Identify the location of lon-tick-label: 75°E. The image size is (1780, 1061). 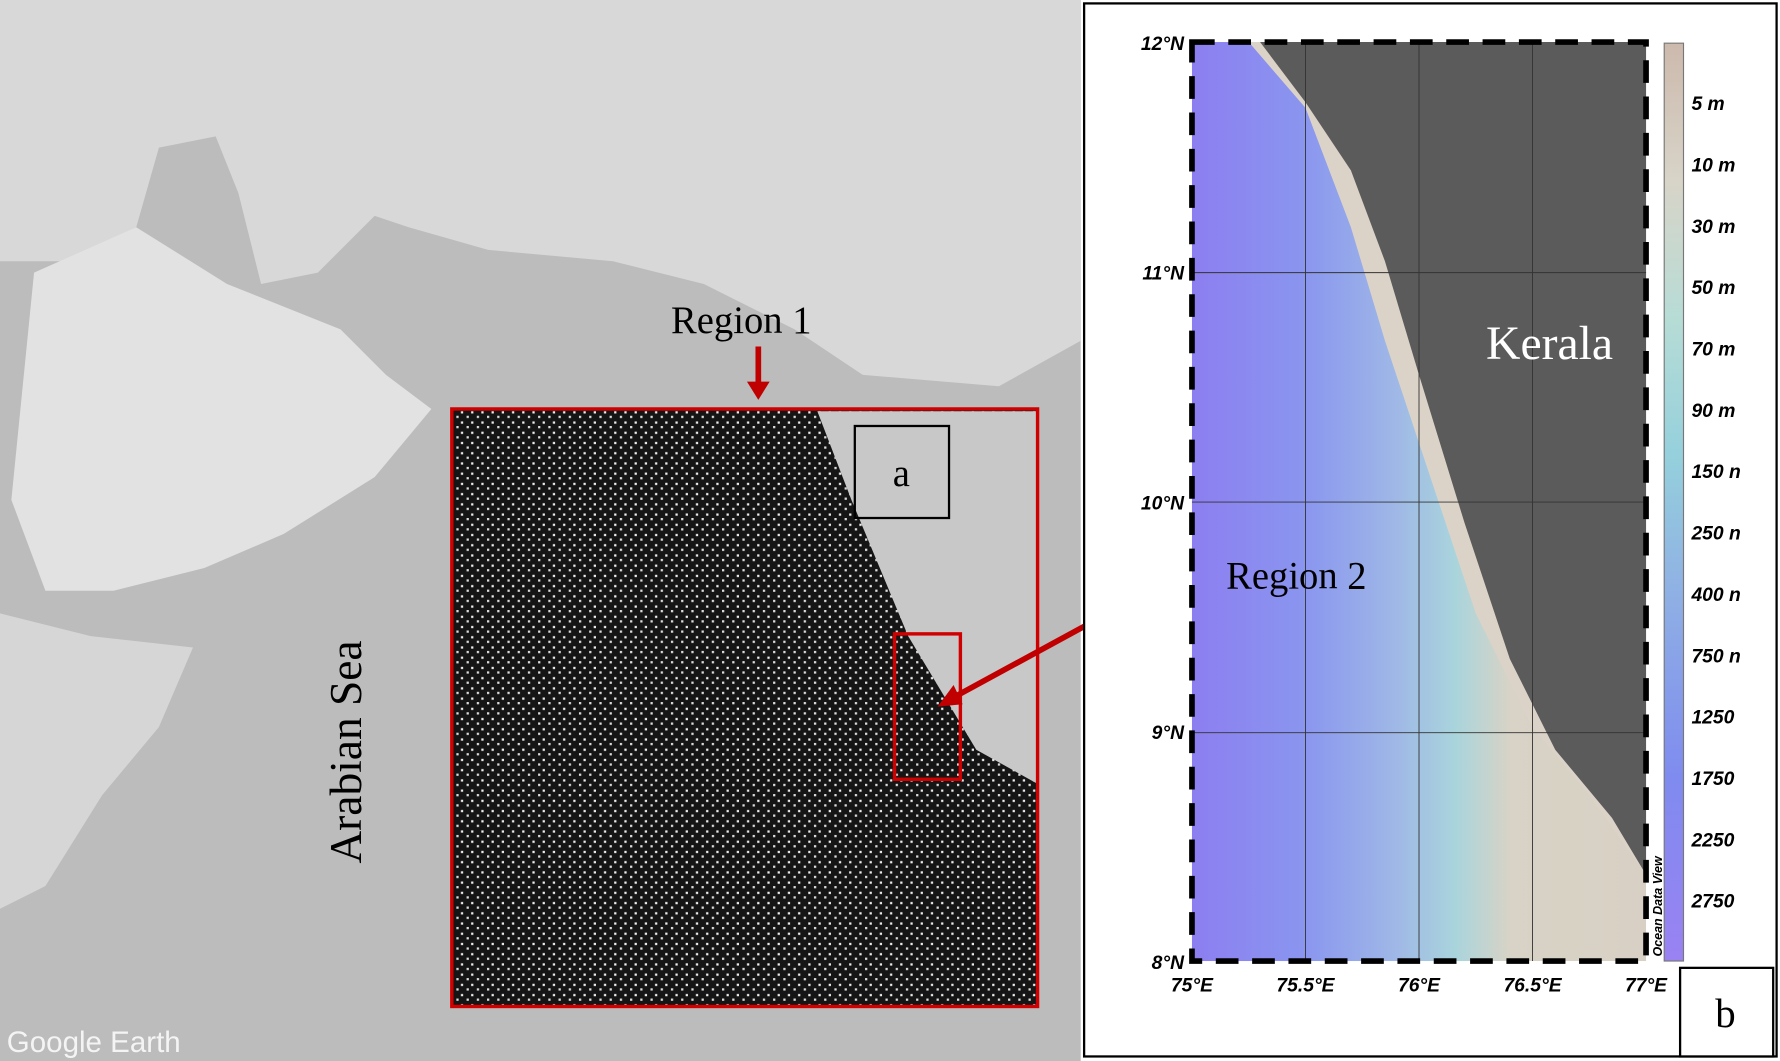
(1192, 986).